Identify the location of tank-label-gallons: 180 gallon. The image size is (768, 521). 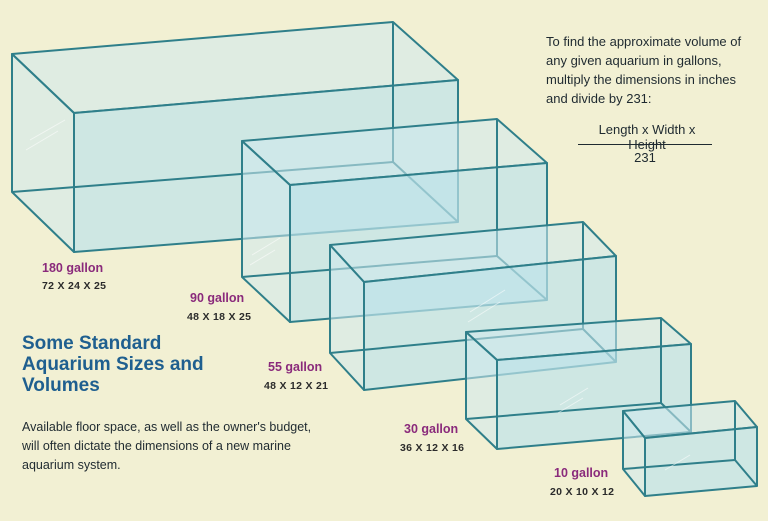
(73, 268).